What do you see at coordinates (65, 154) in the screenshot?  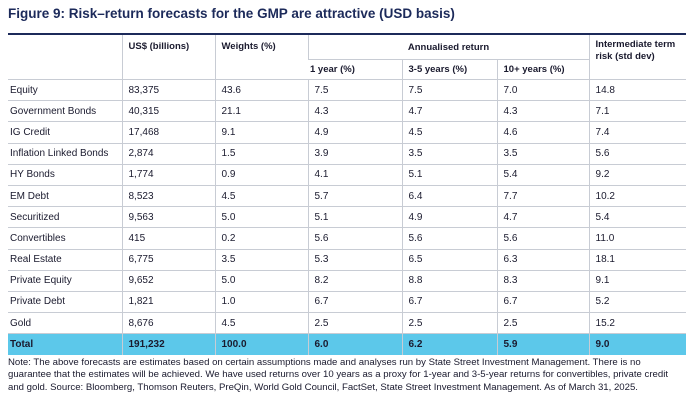 I see `row-label: Inflation Linked Bonds` at bounding box center [65, 154].